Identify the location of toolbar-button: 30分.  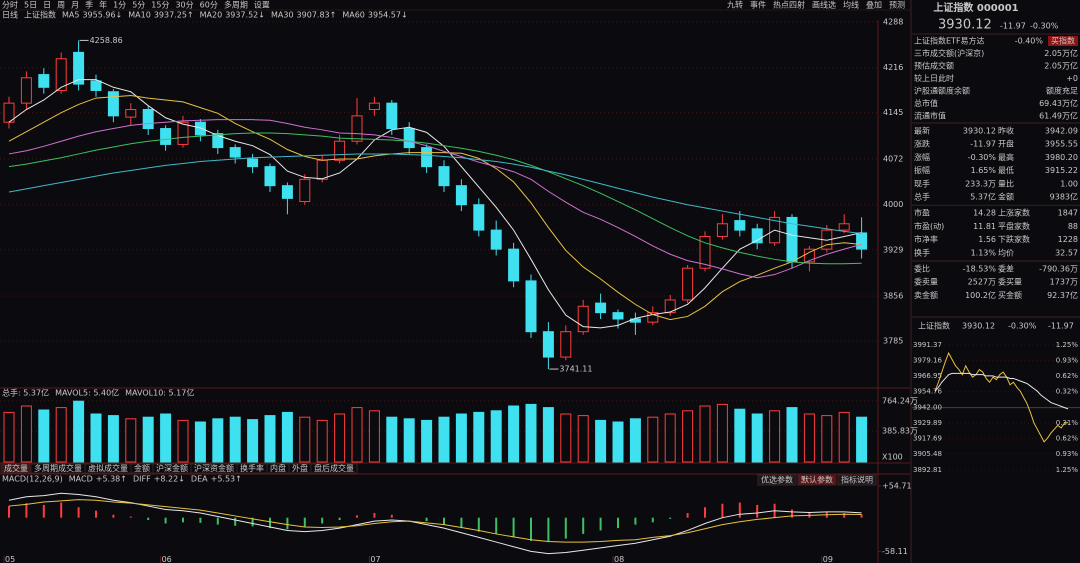
(184, 5).